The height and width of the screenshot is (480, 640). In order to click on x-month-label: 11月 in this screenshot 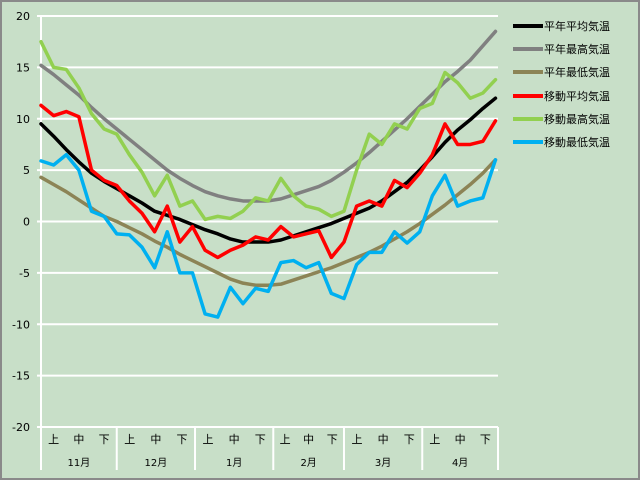, I will do `click(79, 463)`.